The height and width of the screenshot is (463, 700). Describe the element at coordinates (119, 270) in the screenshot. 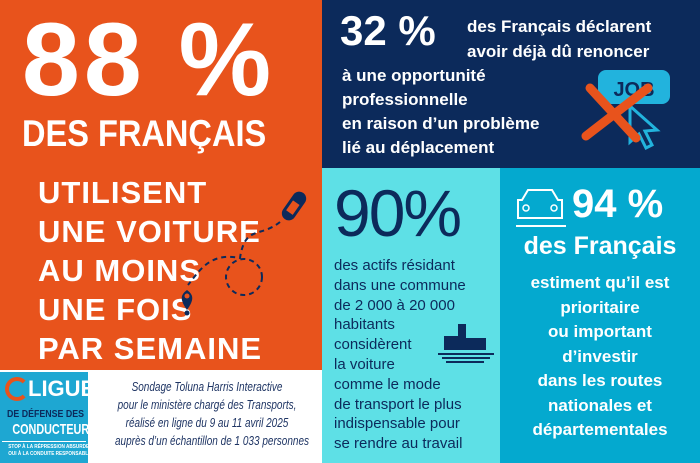

I see `text-line: AU MOINS` at that location.